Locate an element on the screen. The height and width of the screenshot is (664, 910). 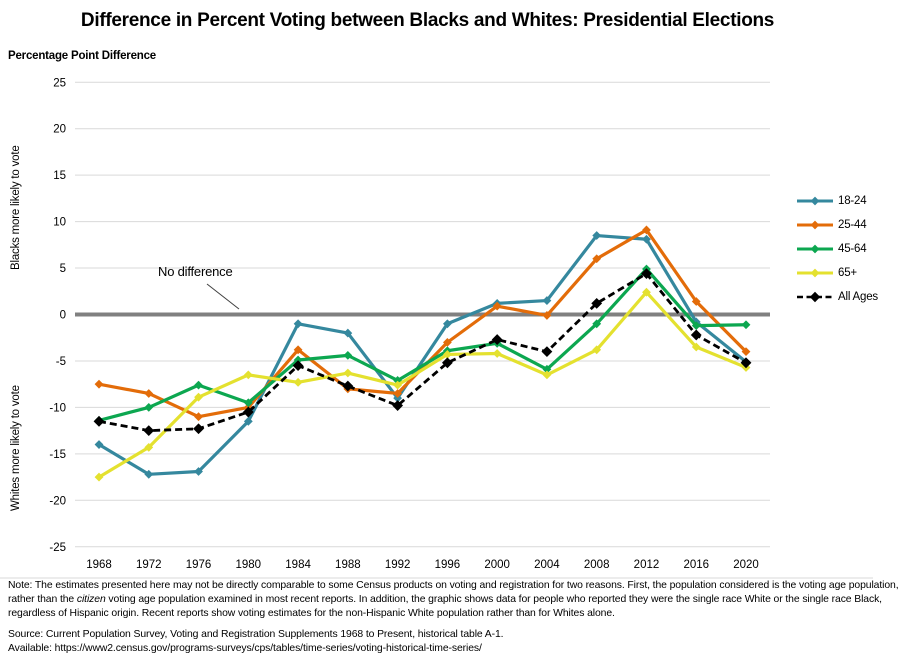
svg-text: 1976 is located at coordinates (199, 565).